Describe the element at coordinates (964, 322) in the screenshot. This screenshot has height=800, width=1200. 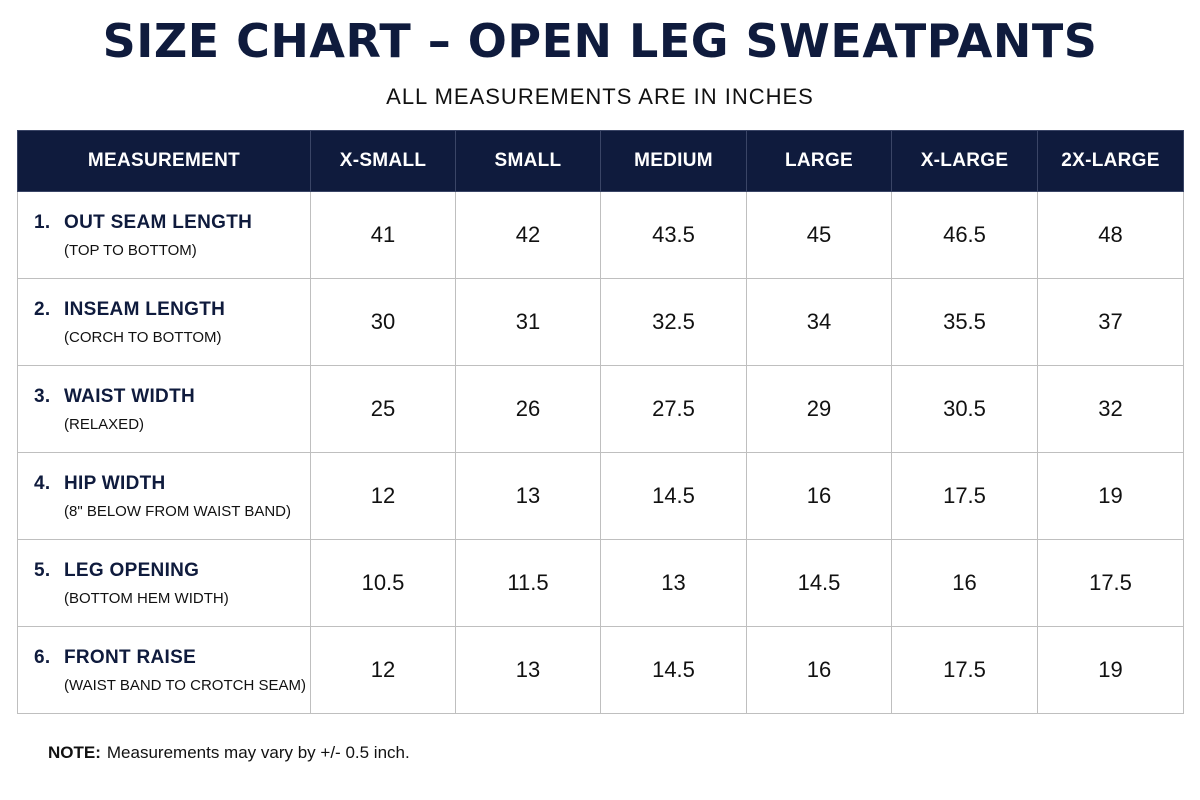
I see `value-cell: 35.5` at that location.